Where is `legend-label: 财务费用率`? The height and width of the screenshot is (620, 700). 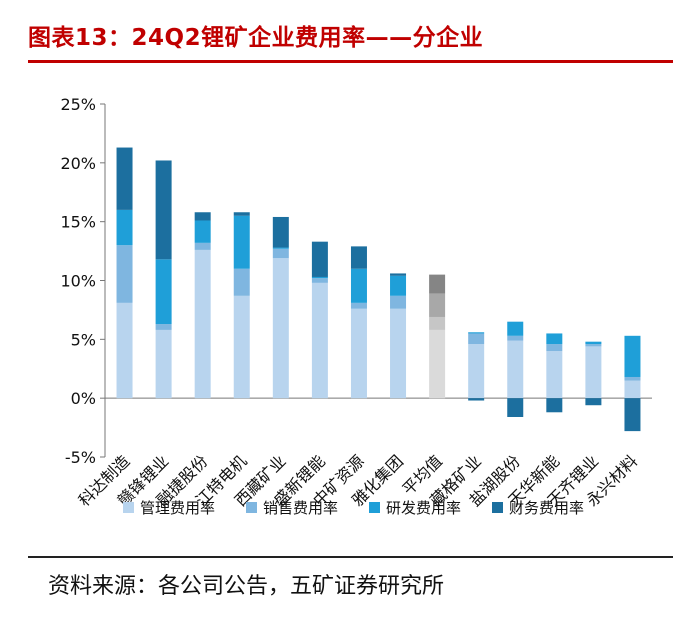 legend-label: 财务费用率 is located at coordinates (546, 508).